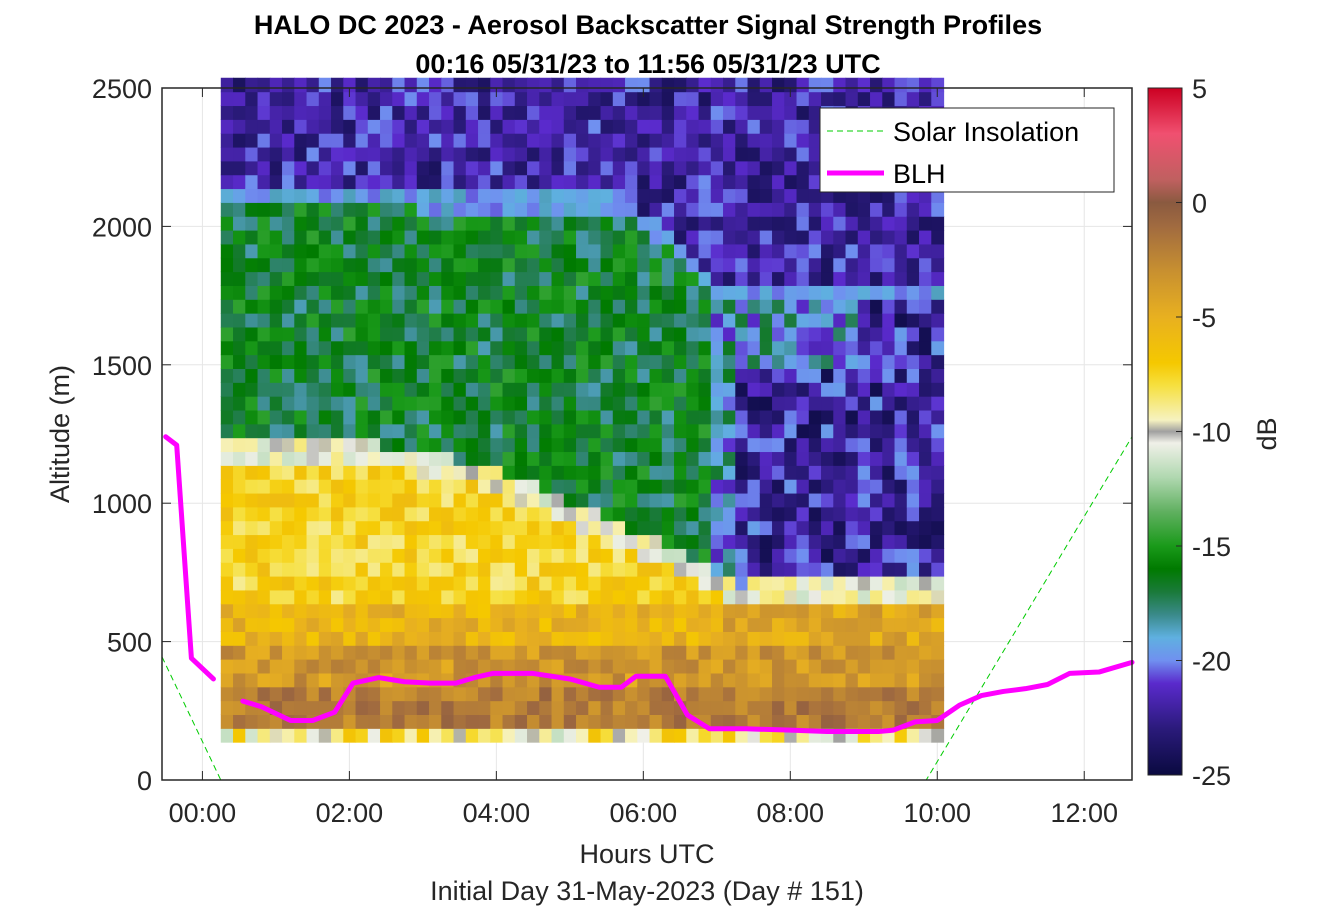 This screenshot has width=1343, height=911. What do you see at coordinates (644, 813) in the screenshot?
I see `x-tick-label: 06:00` at bounding box center [644, 813].